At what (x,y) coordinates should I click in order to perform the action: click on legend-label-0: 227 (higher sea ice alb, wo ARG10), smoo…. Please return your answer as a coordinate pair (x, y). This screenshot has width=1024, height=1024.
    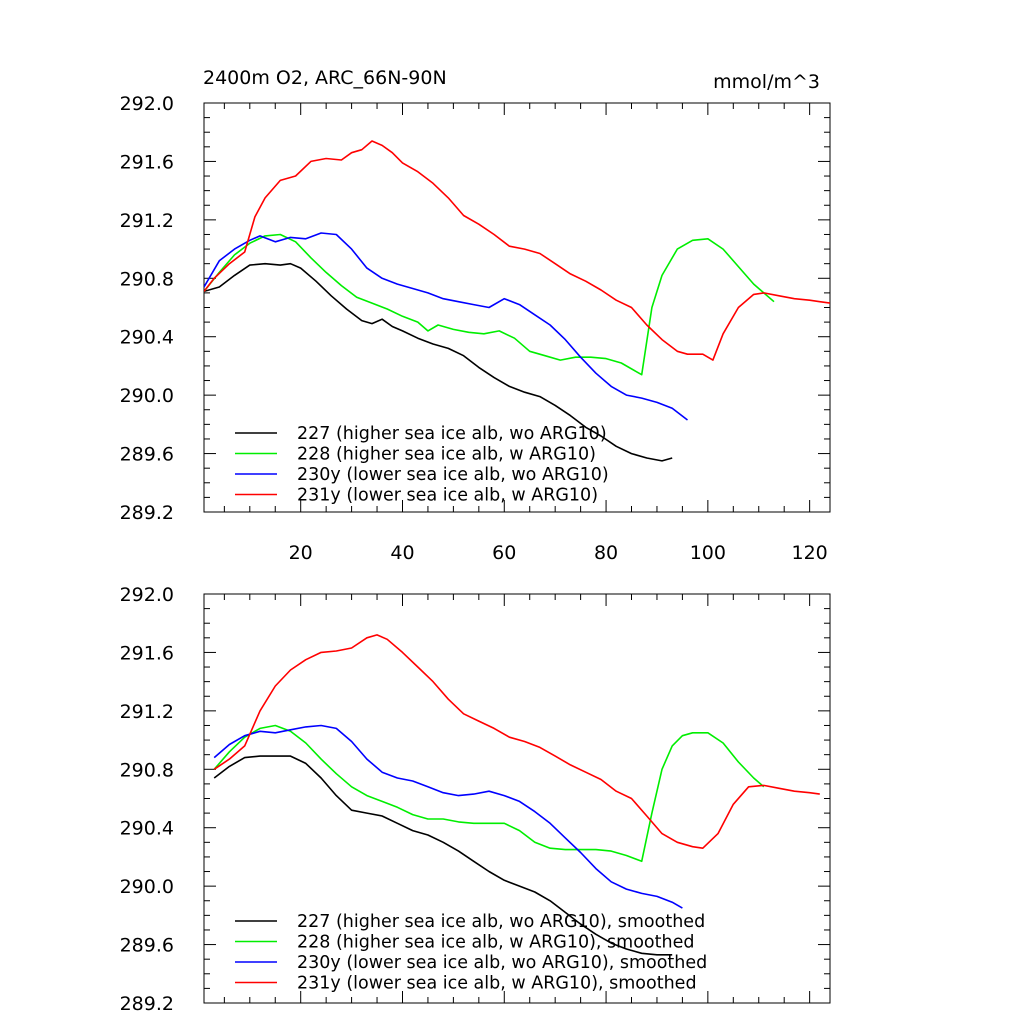
    Looking at the image, I should click on (501, 922).